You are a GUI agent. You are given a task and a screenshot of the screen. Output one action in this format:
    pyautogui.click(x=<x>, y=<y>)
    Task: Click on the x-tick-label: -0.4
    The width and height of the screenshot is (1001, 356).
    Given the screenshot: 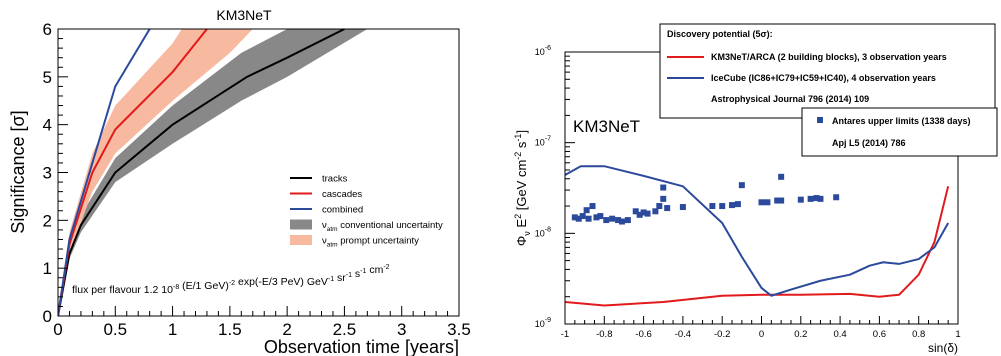 What is the action you would take?
    pyautogui.click(x=683, y=334)
    